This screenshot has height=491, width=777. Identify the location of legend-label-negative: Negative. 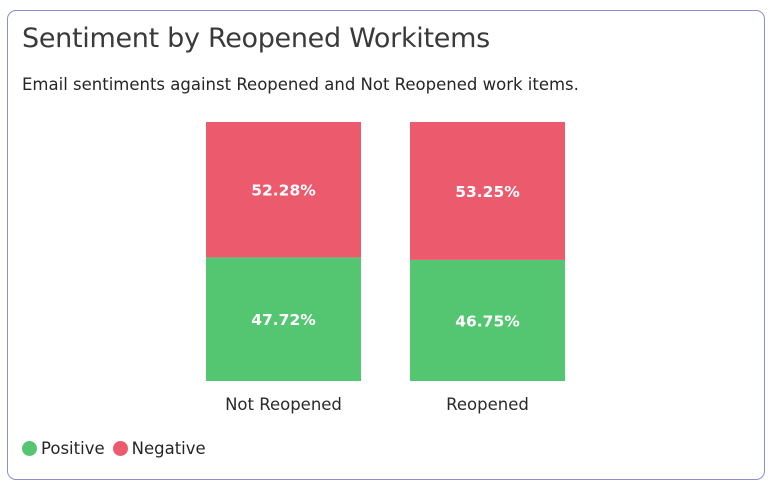
(168, 448).